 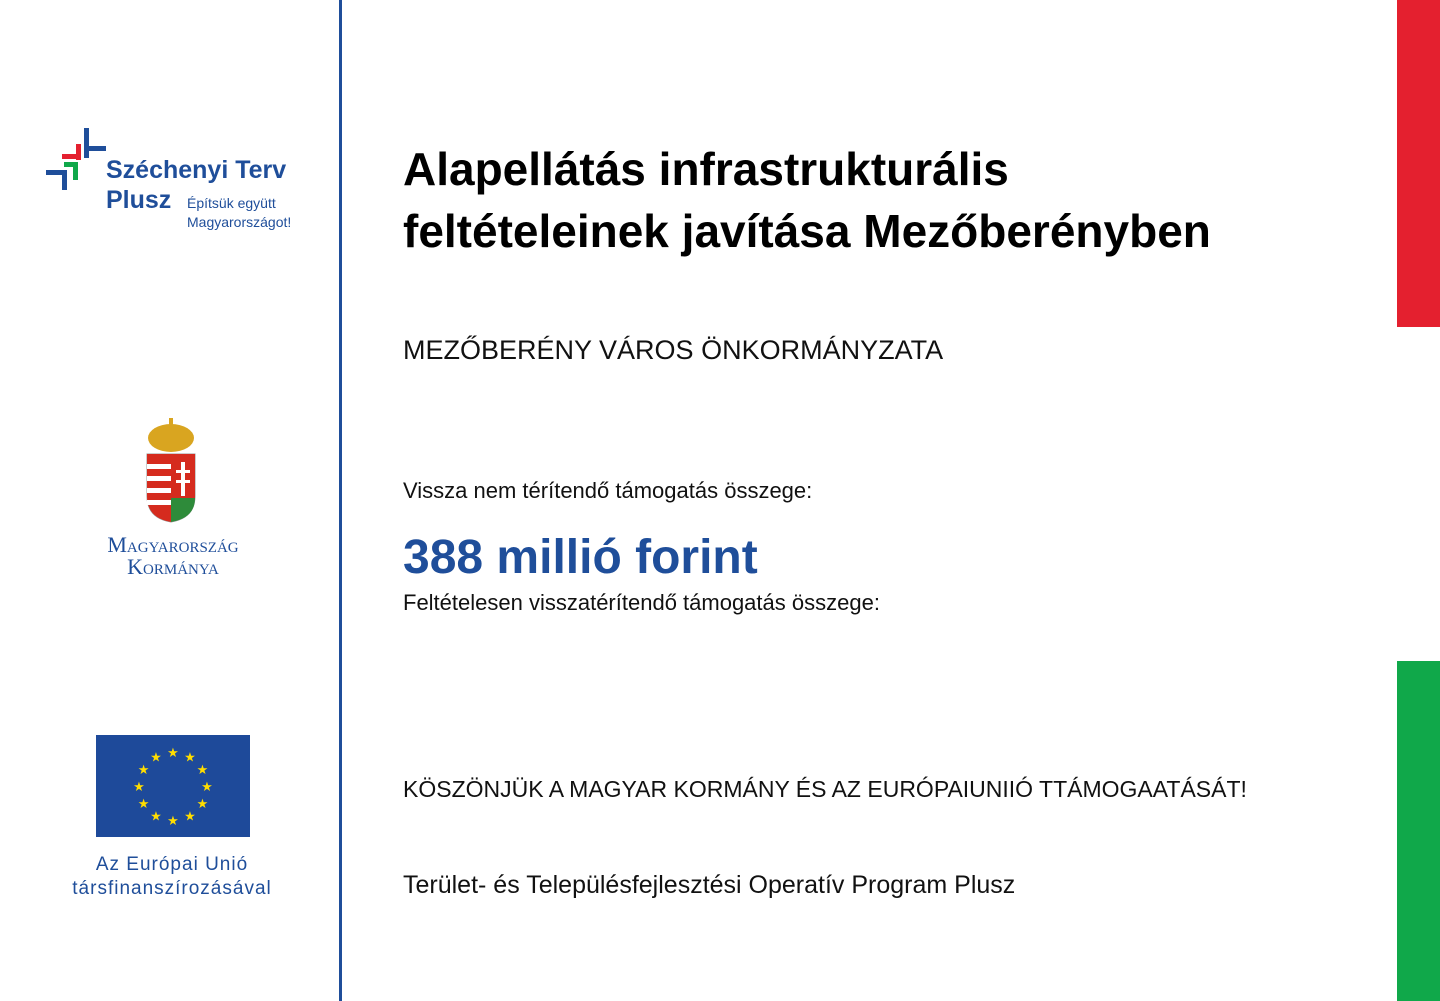 What do you see at coordinates (173, 566) in the screenshot?
I see `government-line-2: Kormánya` at bounding box center [173, 566].